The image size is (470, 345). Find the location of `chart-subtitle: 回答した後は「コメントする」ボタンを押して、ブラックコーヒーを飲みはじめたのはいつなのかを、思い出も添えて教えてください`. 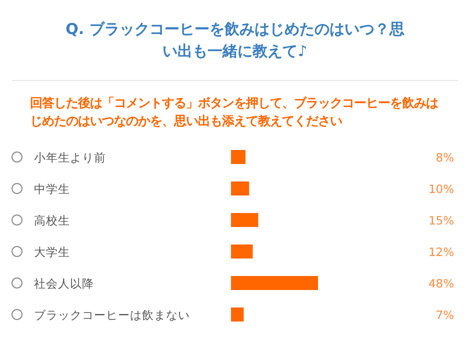

chart-subtitle: 回答した後は「コメントする」ボタンを押して、ブラックコーヒーを飲みはじめたのはいつなのかを、思い出も添えて教えてください is located at coordinates (234, 112).